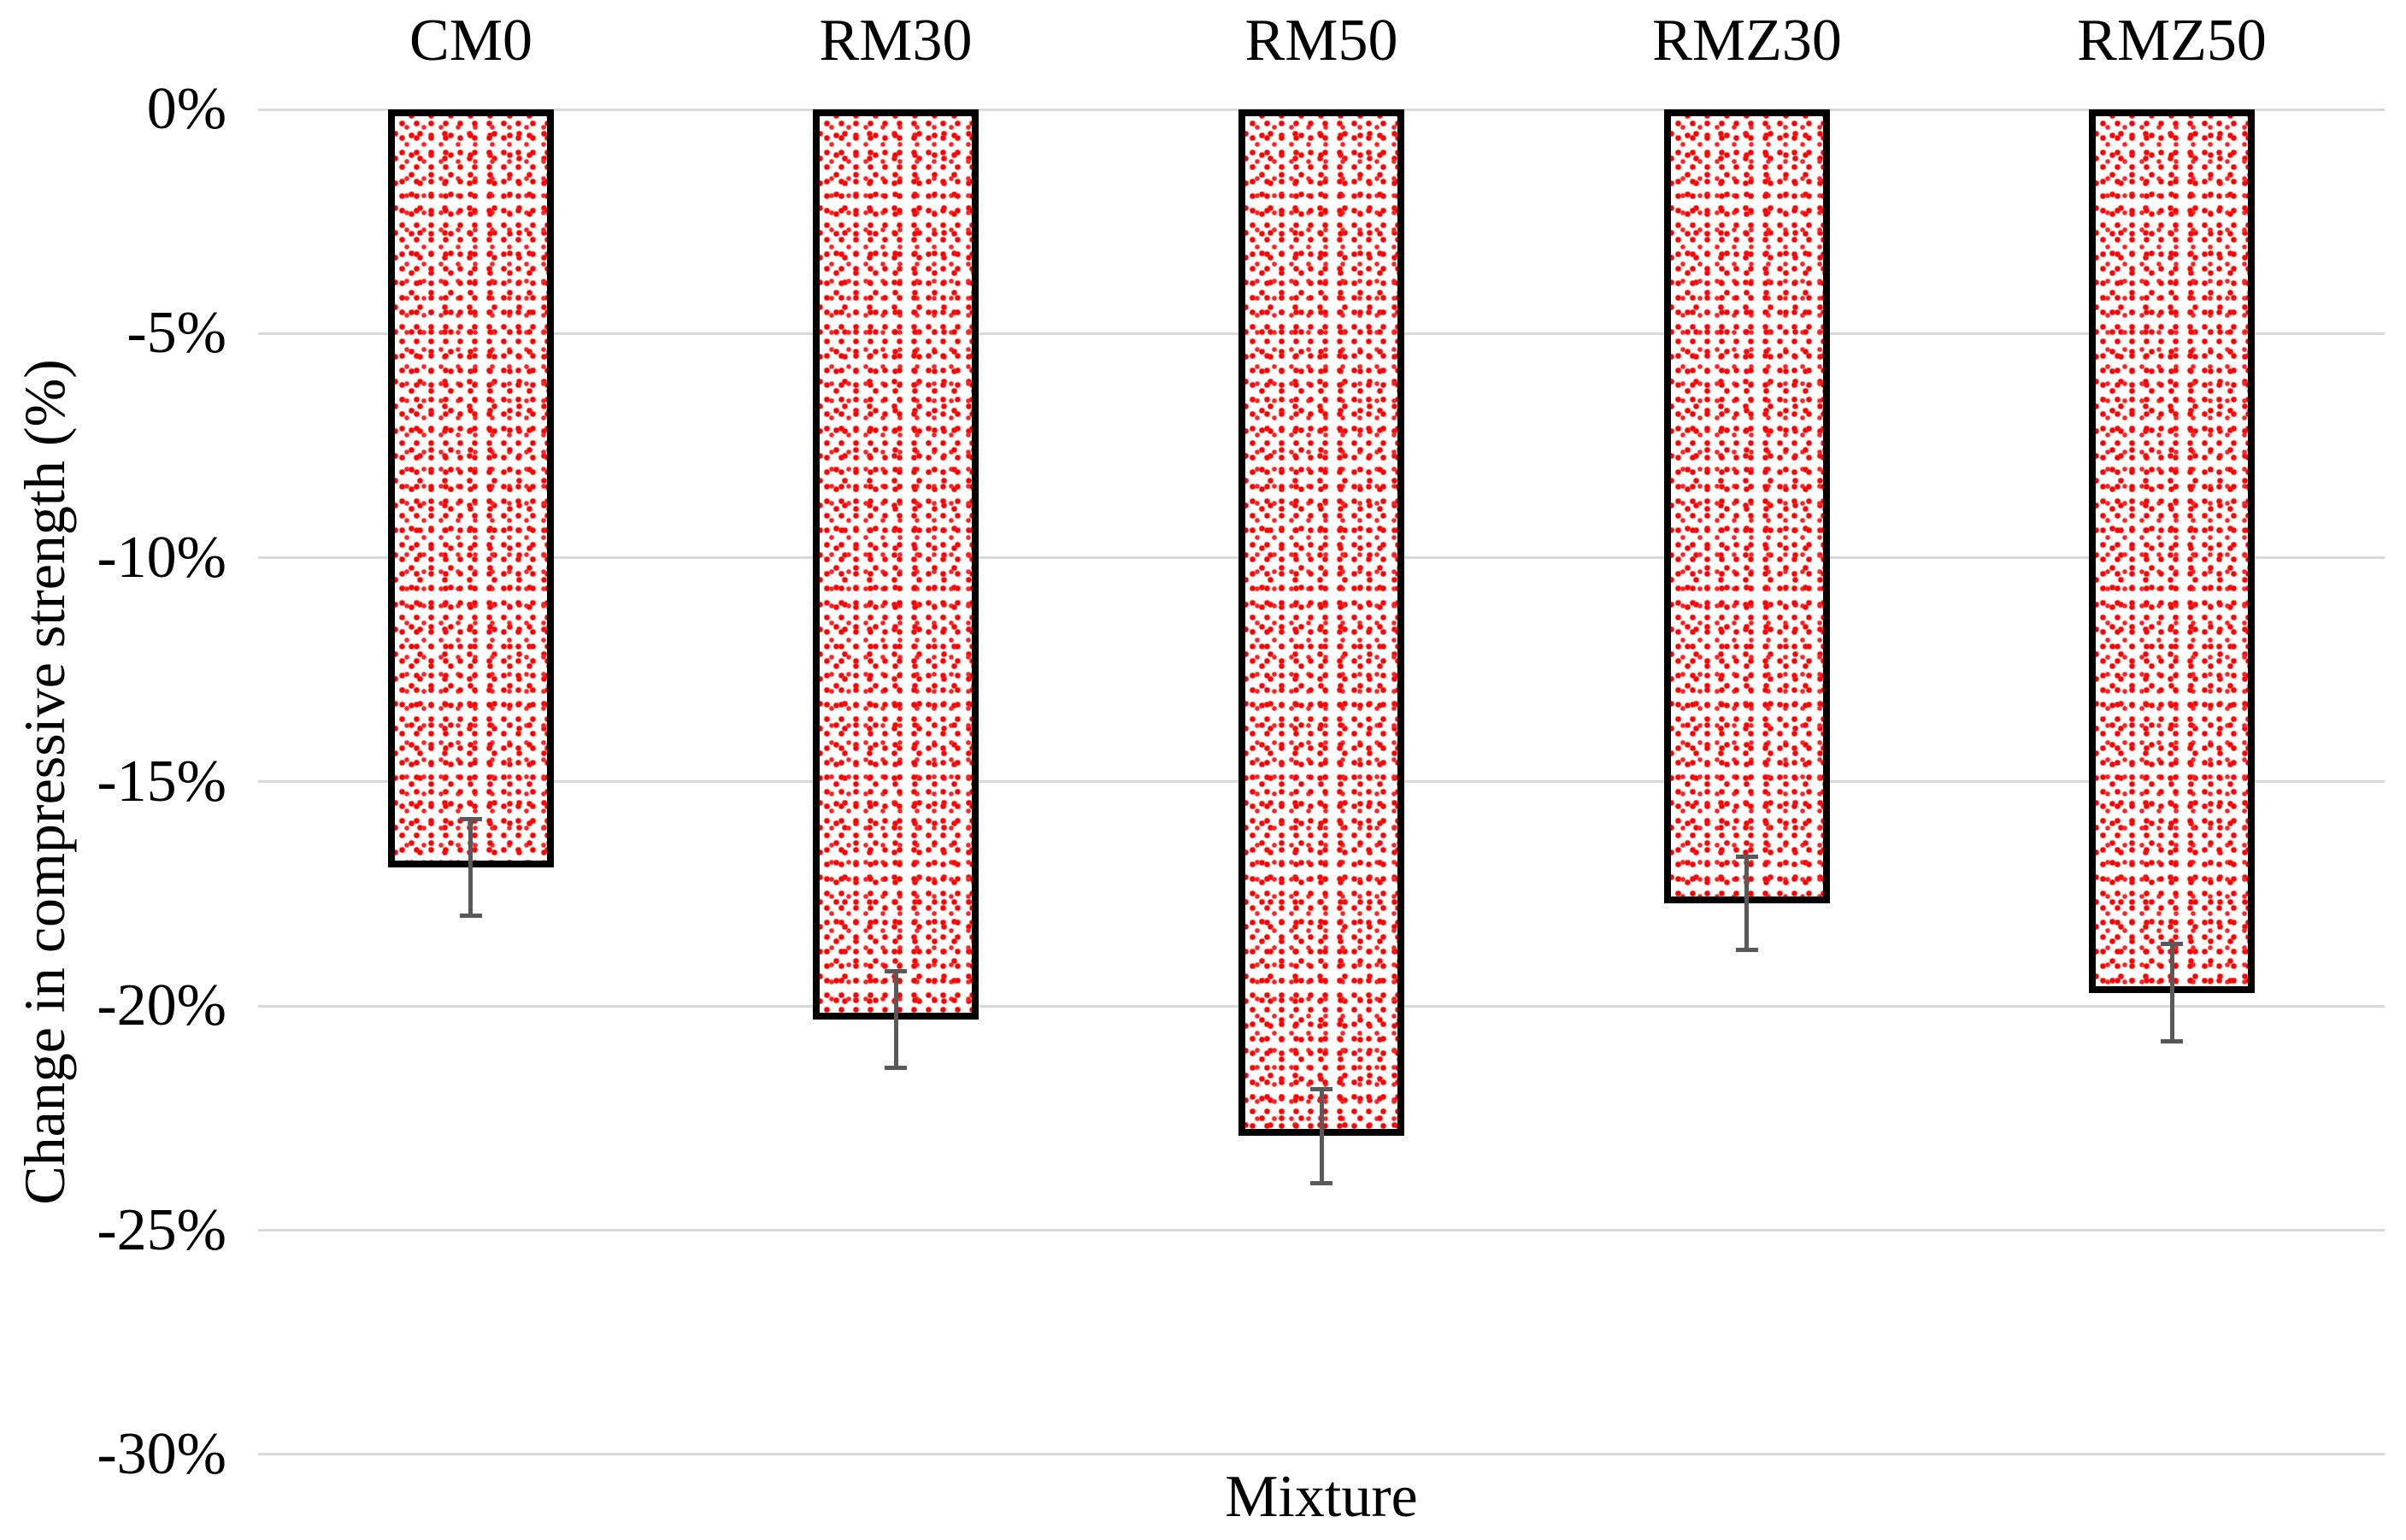 The width and height of the screenshot is (2406, 1540). What do you see at coordinates (2172, 551) in the screenshot?
I see `bar-rmz50` at bounding box center [2172, 551].